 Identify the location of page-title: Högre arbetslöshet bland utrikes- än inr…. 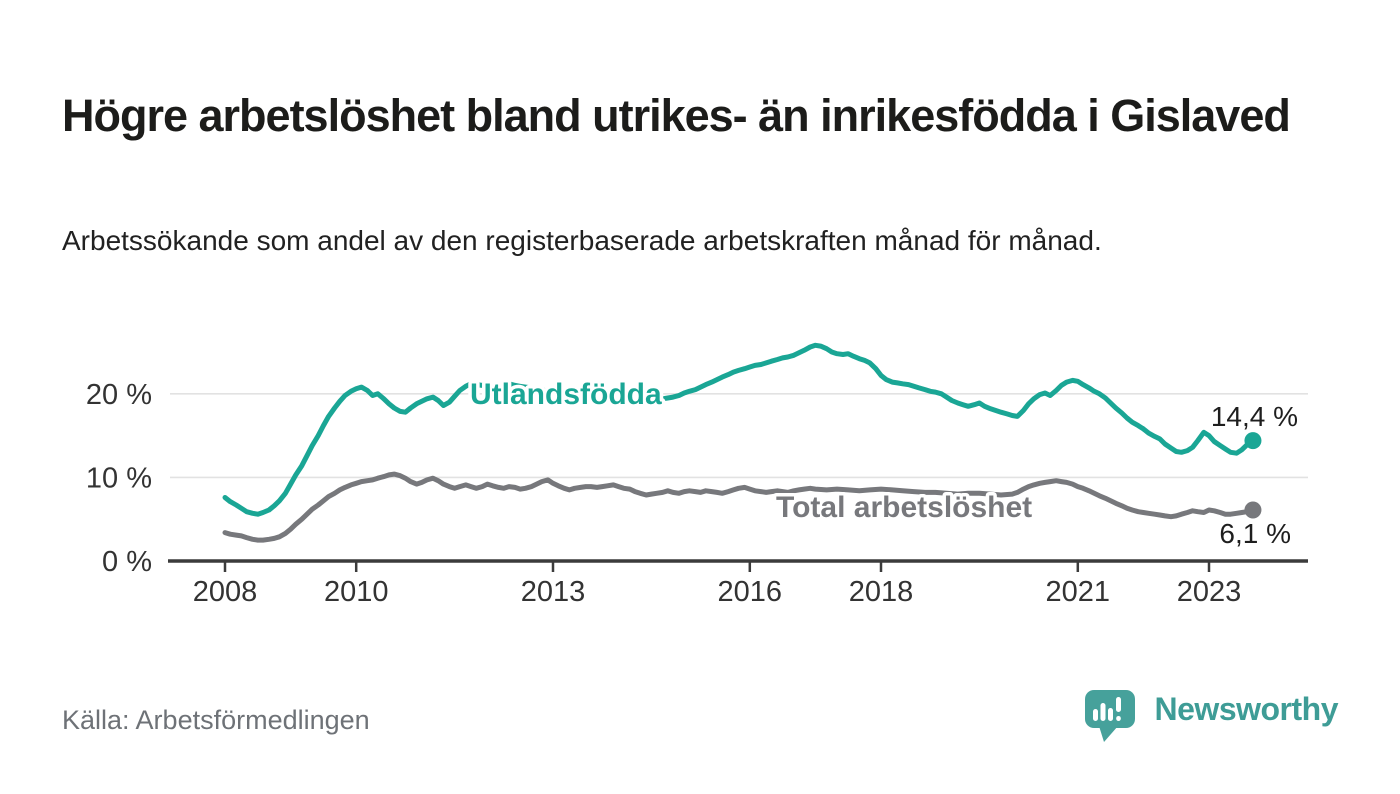
(676, 116).